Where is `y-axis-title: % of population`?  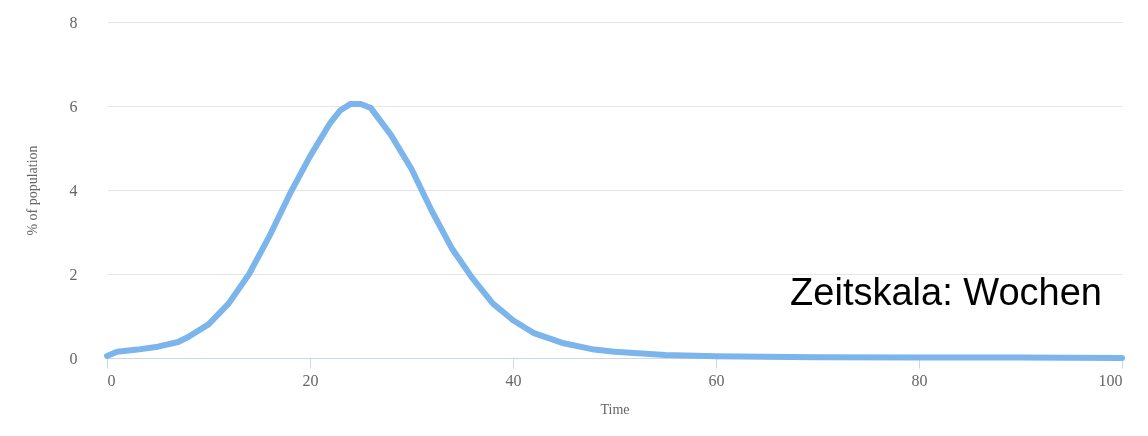
y-axis-title: % of population is located at coordinates (32, 190).